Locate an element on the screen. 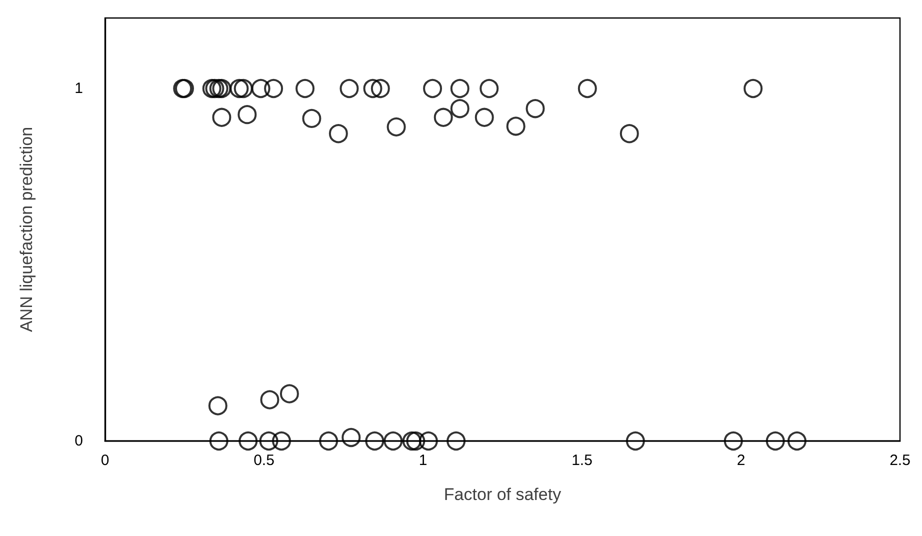 The image size is (922, 536). x-tick-label: 1 is located at coordinates (423, 460).